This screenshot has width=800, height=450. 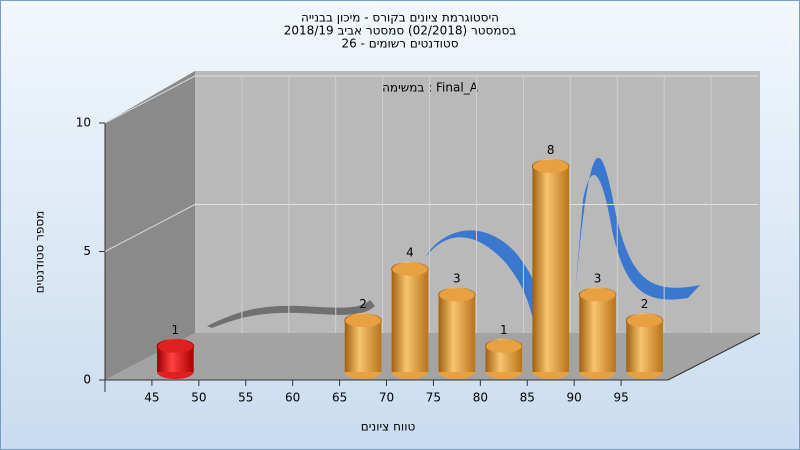 What do you see at coordinates (386, 398) in the screenshot?
I see `x-tick-label: 70` at bounding box center [386, 398].